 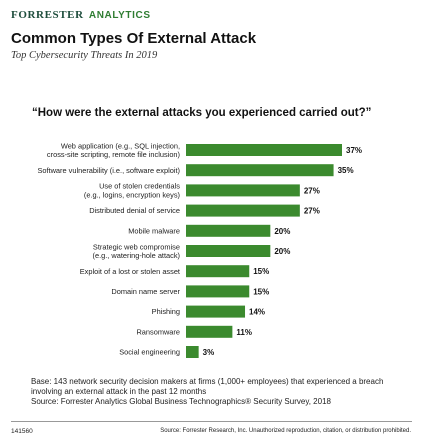 I want to click on category-label: (e.g., watering-hole attack), so click(x=137, y=255).